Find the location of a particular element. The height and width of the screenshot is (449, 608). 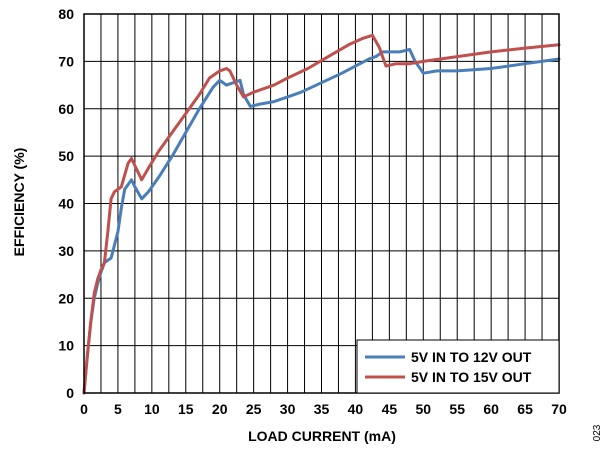

y-tick-label: 40 is located at coordinates (66, 204).